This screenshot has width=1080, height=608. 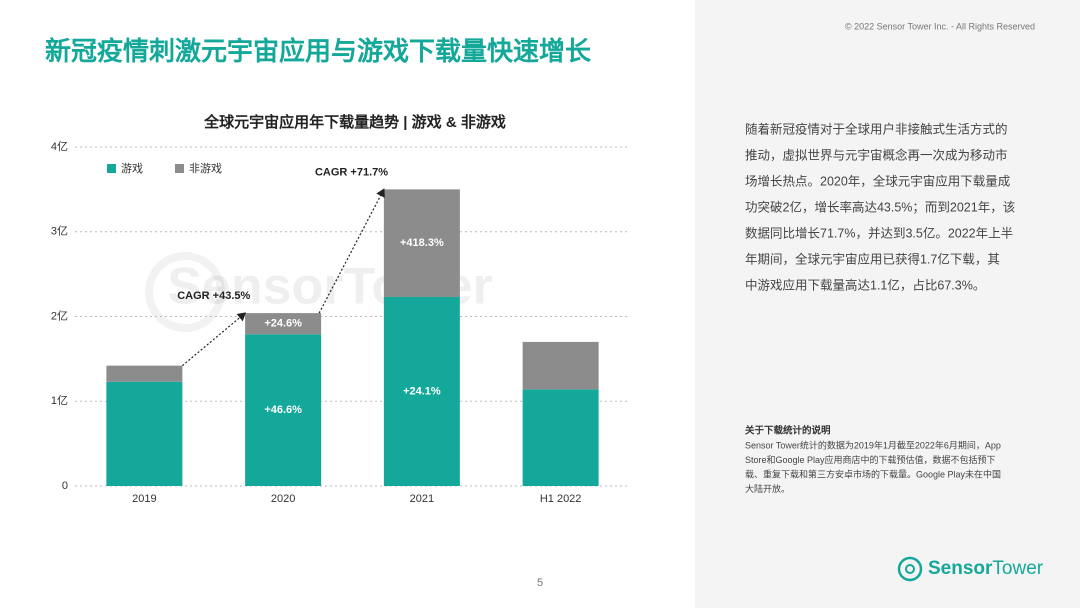 I want to click on x-tick-label: 2021, so click(x=422, y=499).